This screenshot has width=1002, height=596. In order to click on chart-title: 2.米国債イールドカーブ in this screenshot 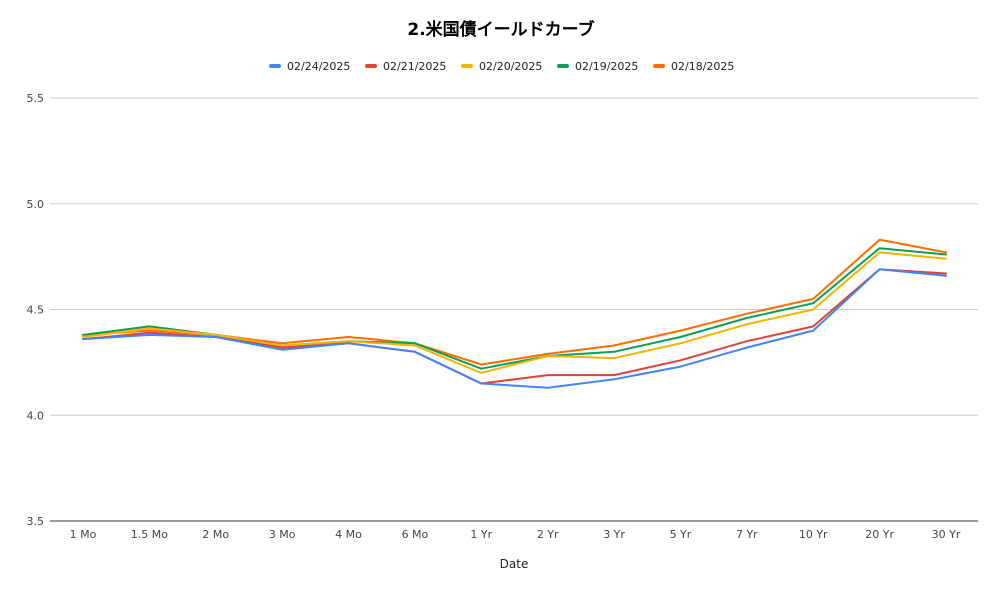, I will do `click(500, 29)`.